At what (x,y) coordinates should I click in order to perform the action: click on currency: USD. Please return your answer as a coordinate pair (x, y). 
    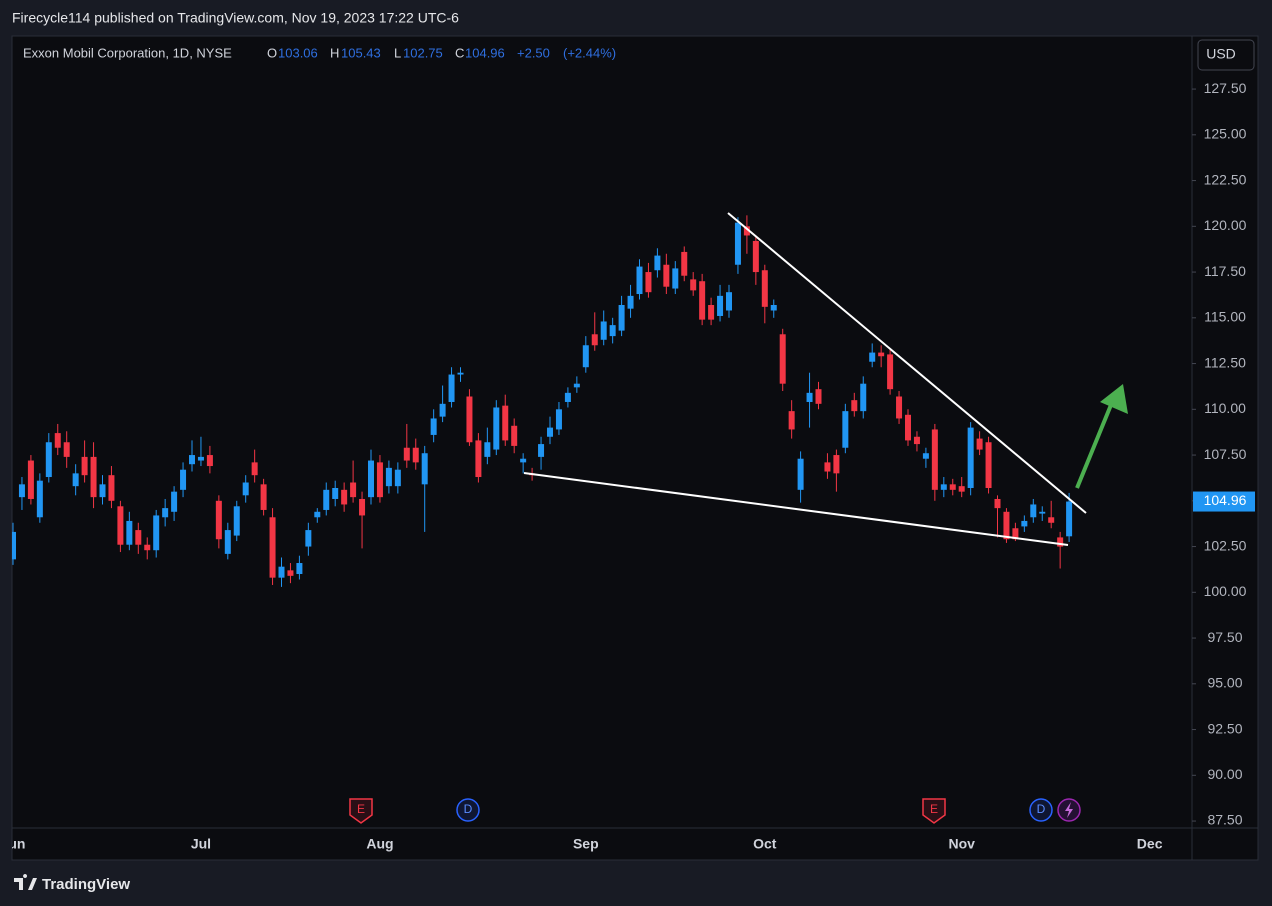
    Looking at the image, I should click on (1221, 54).